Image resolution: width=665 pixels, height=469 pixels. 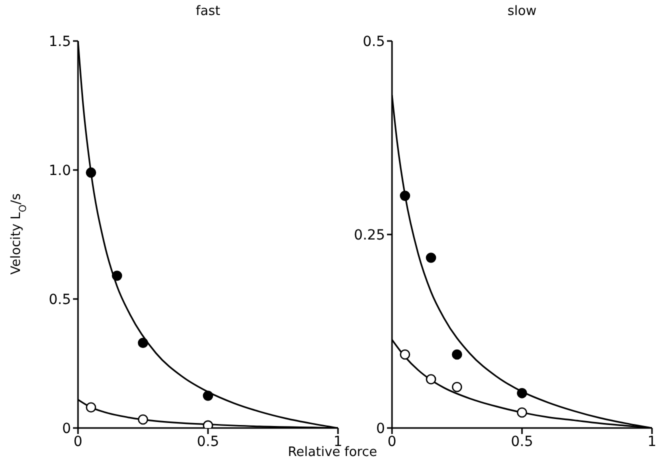 I want to click on y-tick-label: 1.5, so click(x=59, y=42).